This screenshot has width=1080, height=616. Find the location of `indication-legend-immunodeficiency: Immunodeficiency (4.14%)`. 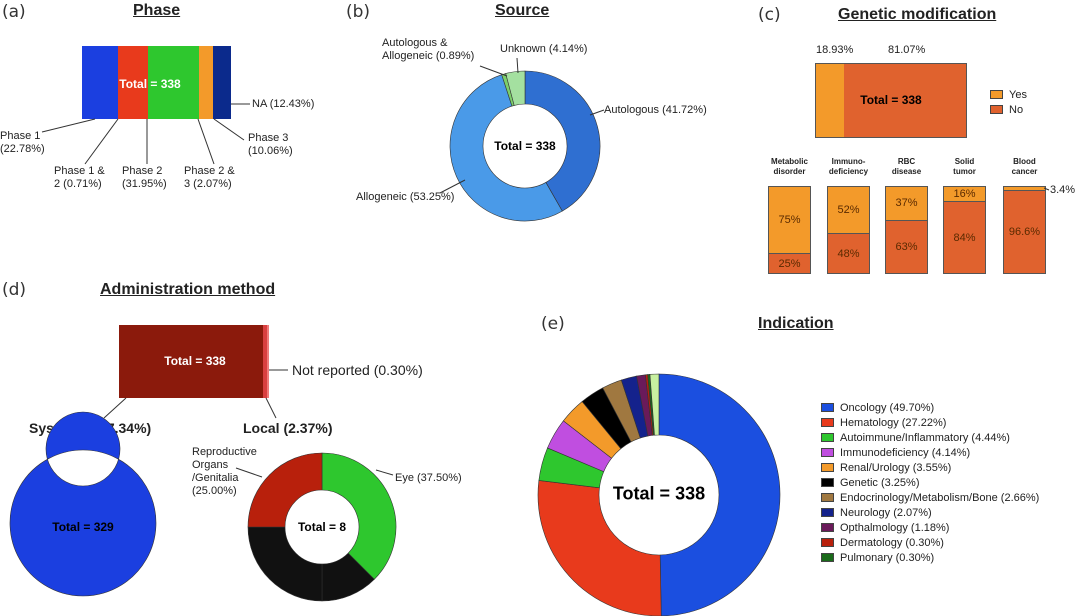

indication-legend-immunodeficiency: Immunodeficiency (4.14%) is located at coordinates (895, 453).